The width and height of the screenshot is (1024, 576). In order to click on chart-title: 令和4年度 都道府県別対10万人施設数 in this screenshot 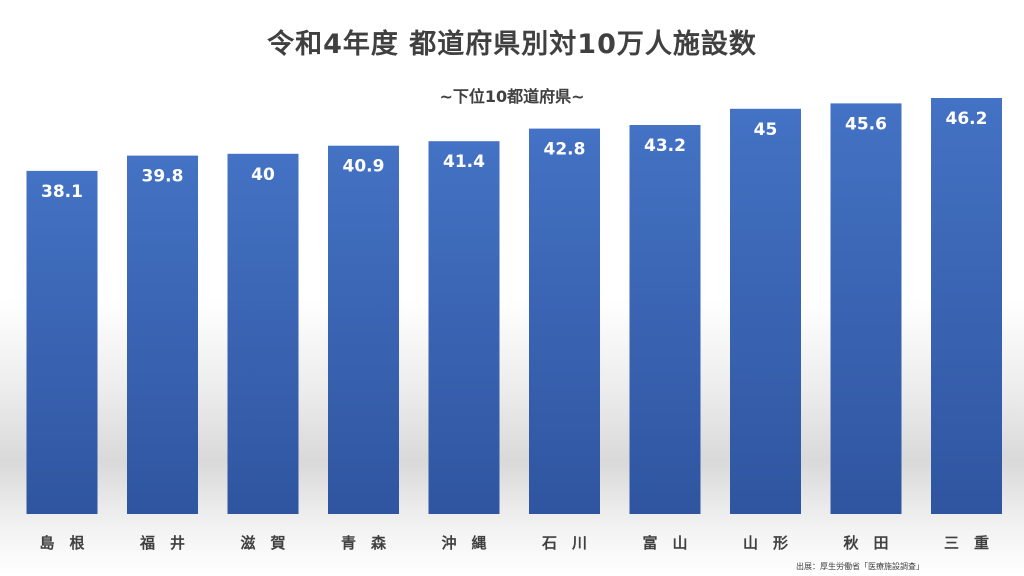, I will do `click(512, 44)`.